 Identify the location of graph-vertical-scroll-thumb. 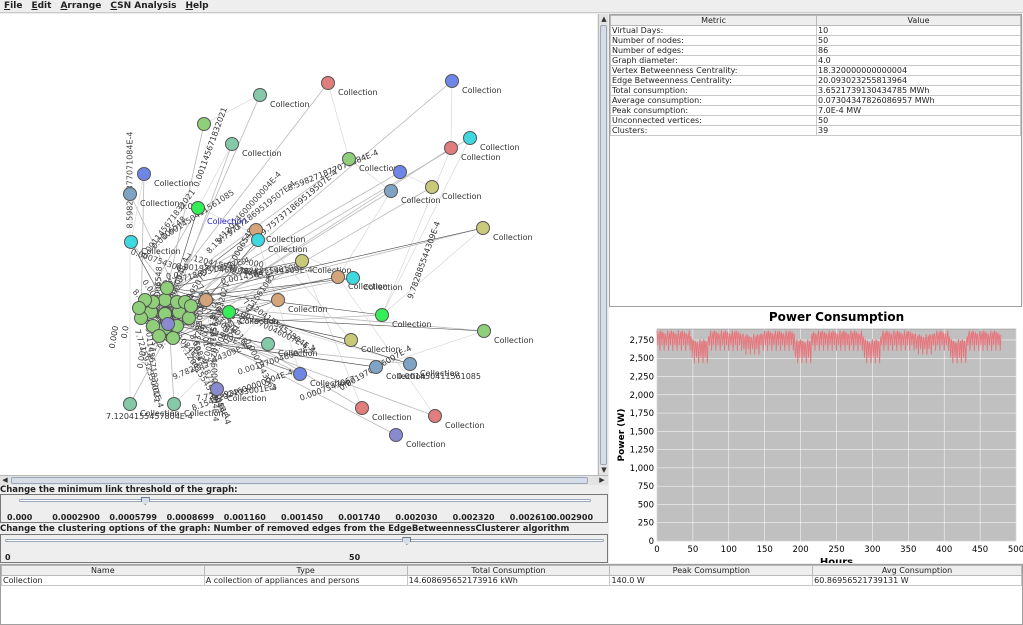
(603, 245).